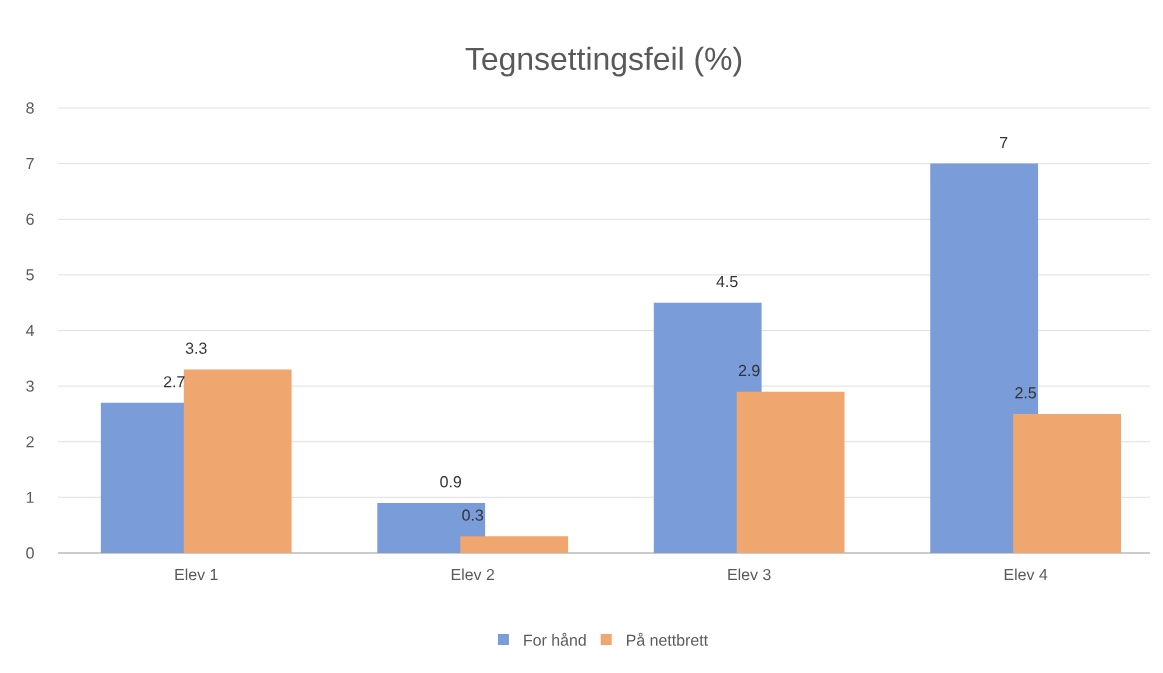 This screenshot has width=1163, height=673. Describe the element at coordinates (667, 639) in the screenshot. I see `legend-label: På nettbrett` at that location.